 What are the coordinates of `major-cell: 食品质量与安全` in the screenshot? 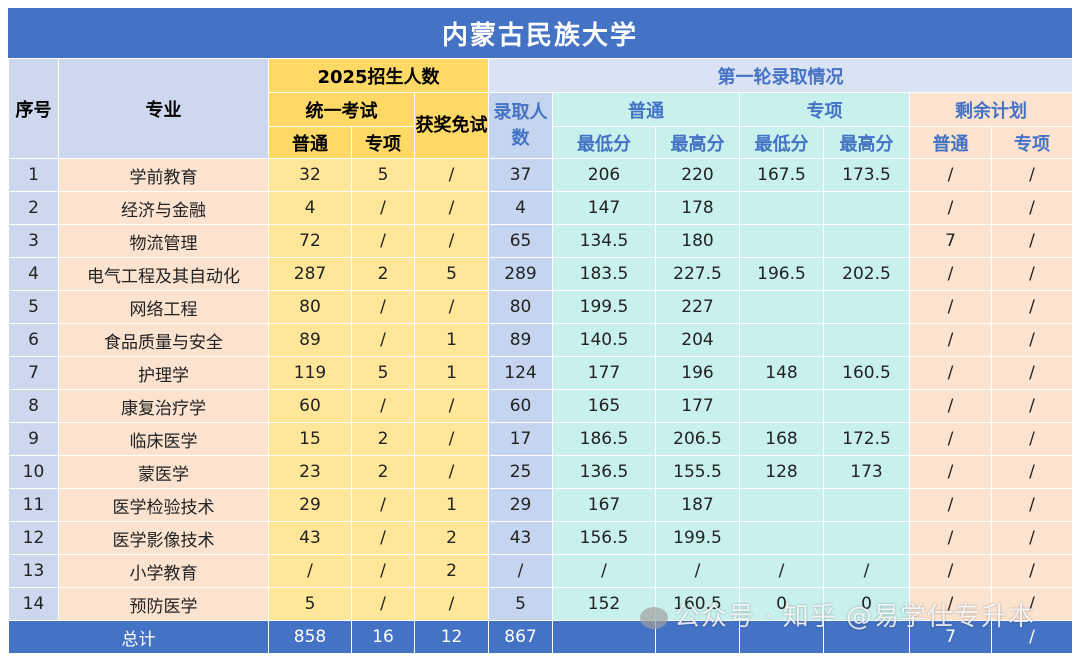 It's located at (163, 340).